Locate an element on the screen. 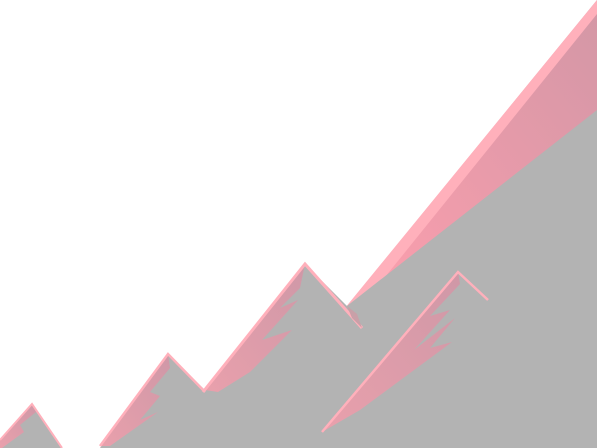 The width and height of the screenshot is (597, 448). peak-2-edge is located at coordinates (152, 399).